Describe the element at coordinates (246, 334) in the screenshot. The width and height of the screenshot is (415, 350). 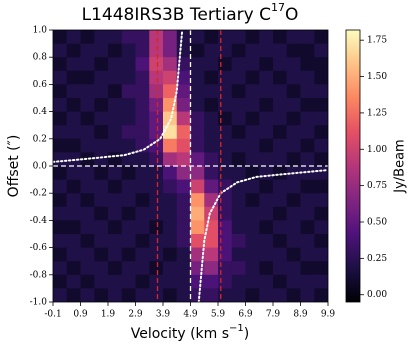
I see `x-label-end: )` at that location.